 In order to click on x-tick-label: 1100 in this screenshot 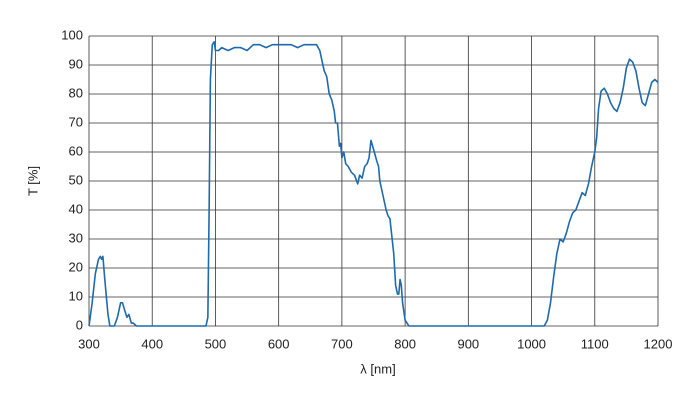, I will do `click(595, 343)`.